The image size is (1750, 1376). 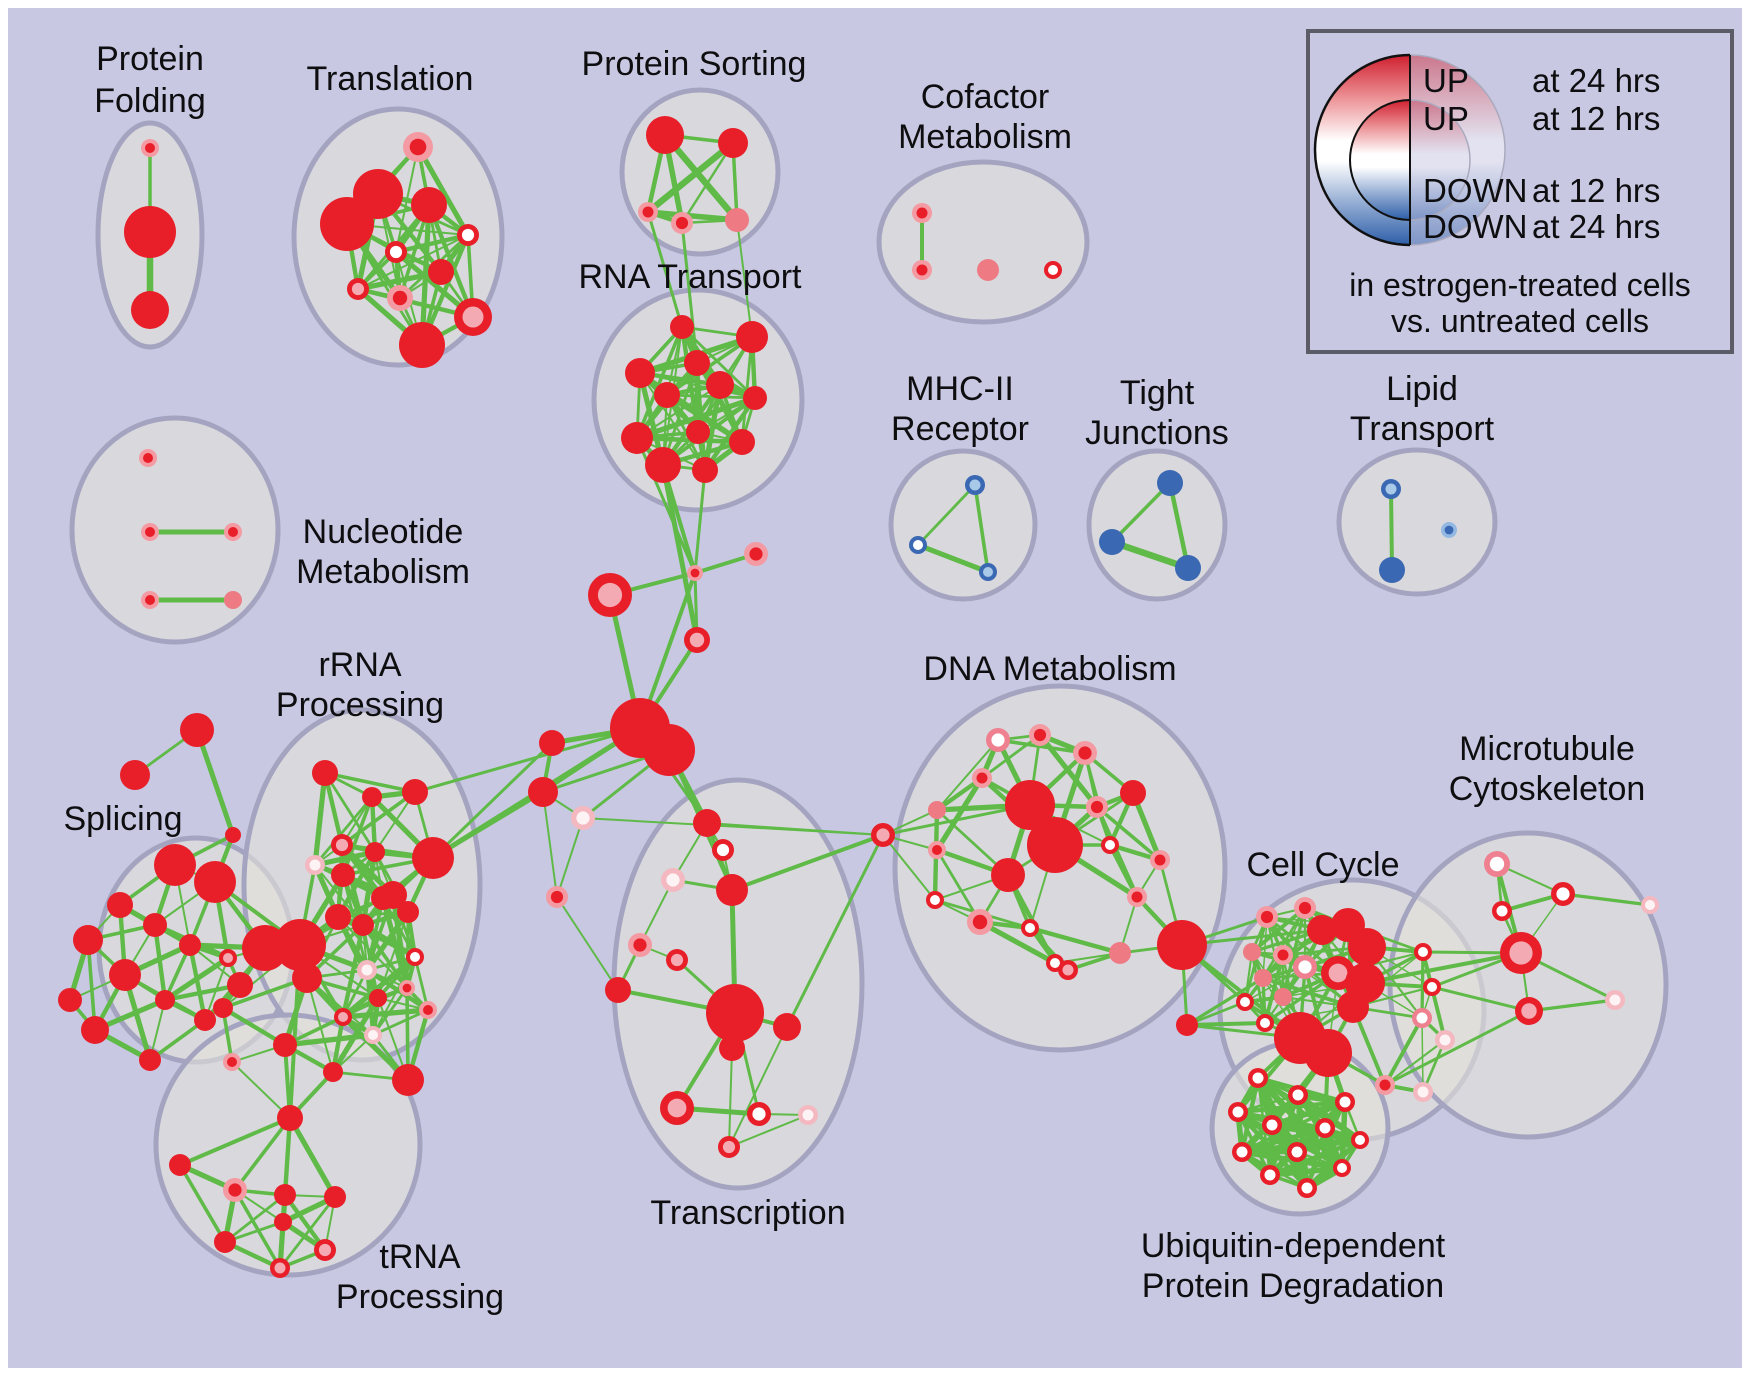 What do you see at coordinates (960, 429) in the screenshot?
I see `cluster-label-mhc-ii-receptor-line1: Receptor` at bounding box center [960, 429].